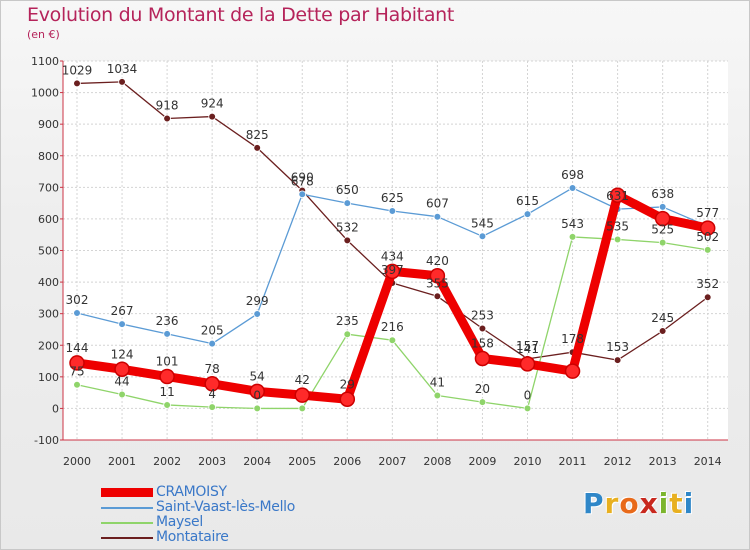 The height and width of the screenshot is (550, 750). Describe the element at coordinates (257, 135) in the screenshot. I see `data-label: 825` at that location.